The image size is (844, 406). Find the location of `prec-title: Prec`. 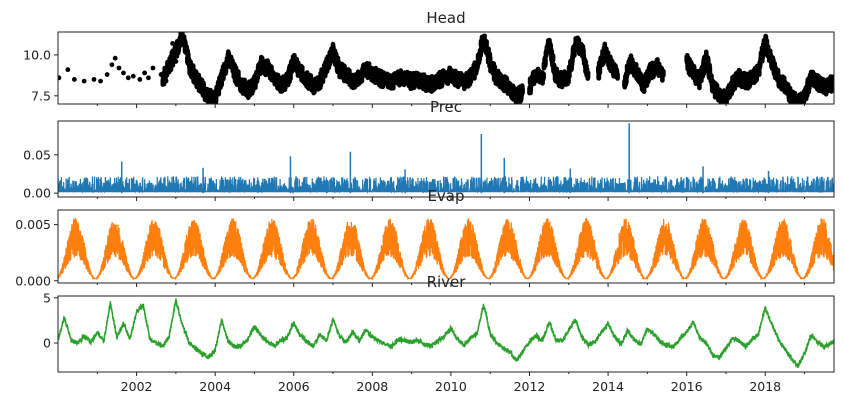

prec-title: Prec is located at coordinates (446, 107).